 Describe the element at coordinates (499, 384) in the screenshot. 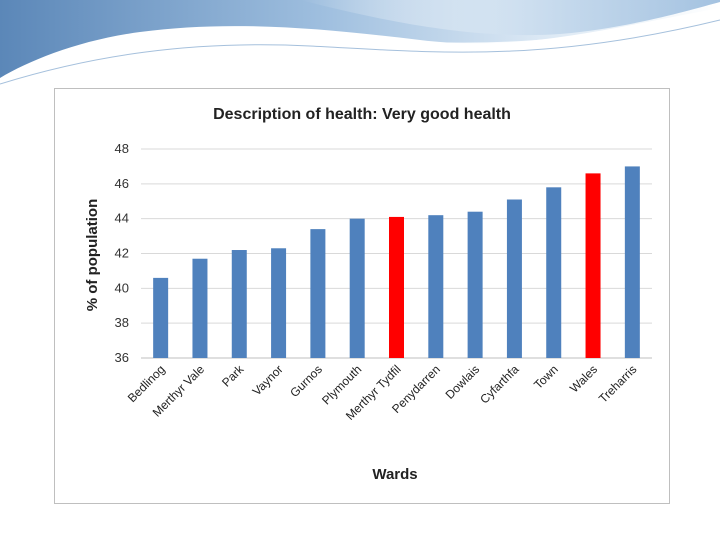

I see `x-tick-label: Cyfarthfa` at that location.